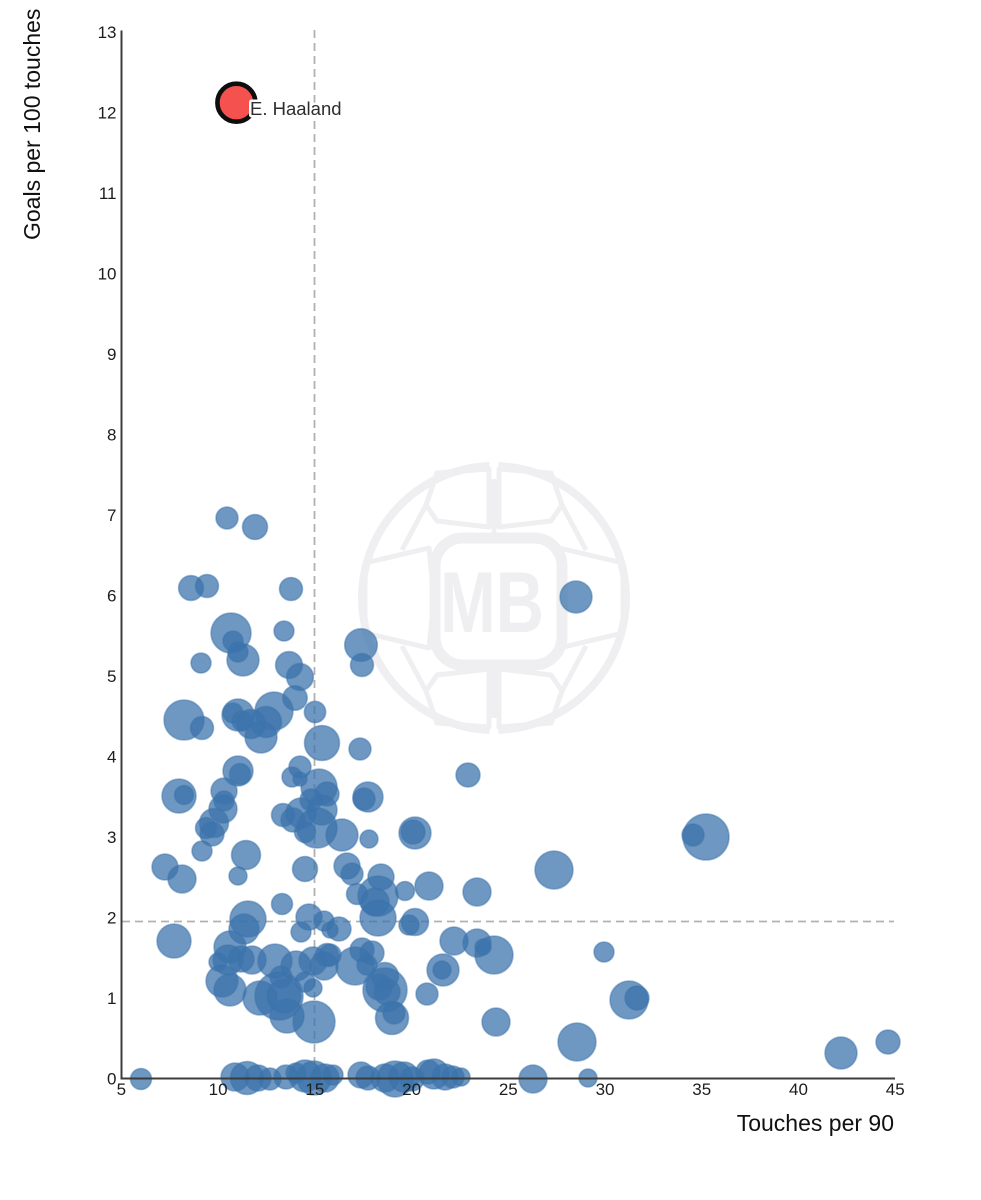 This screenshot has width=981, height=1200. What do you see at coordinates (107, 32) in the screenshot?
I see `svg-text: 13` at bounding box center [107, 32].